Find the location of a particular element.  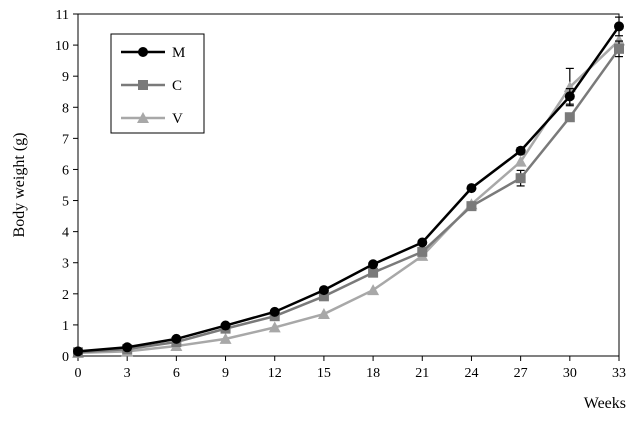

y-tick-label: 6 is located at coordinates (65, 170).